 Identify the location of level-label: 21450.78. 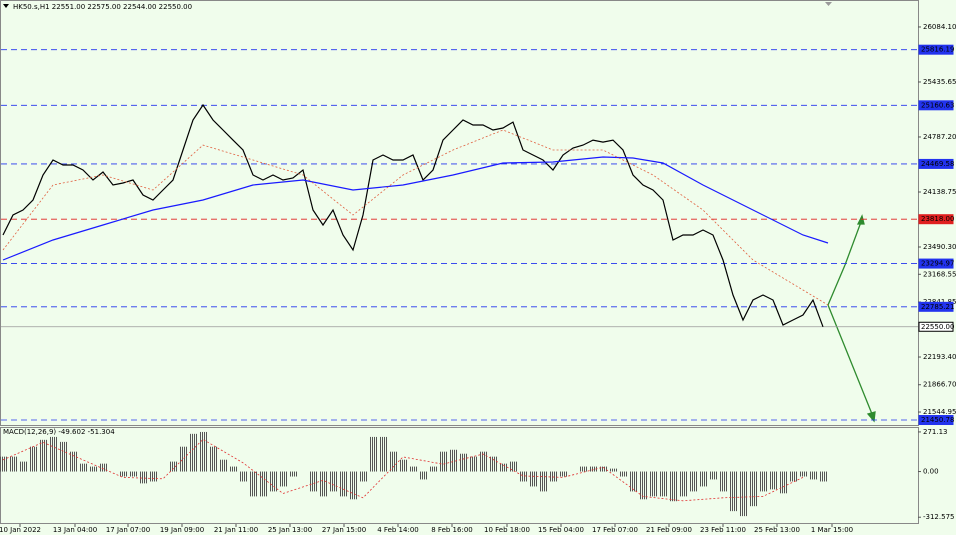
(937, 420).